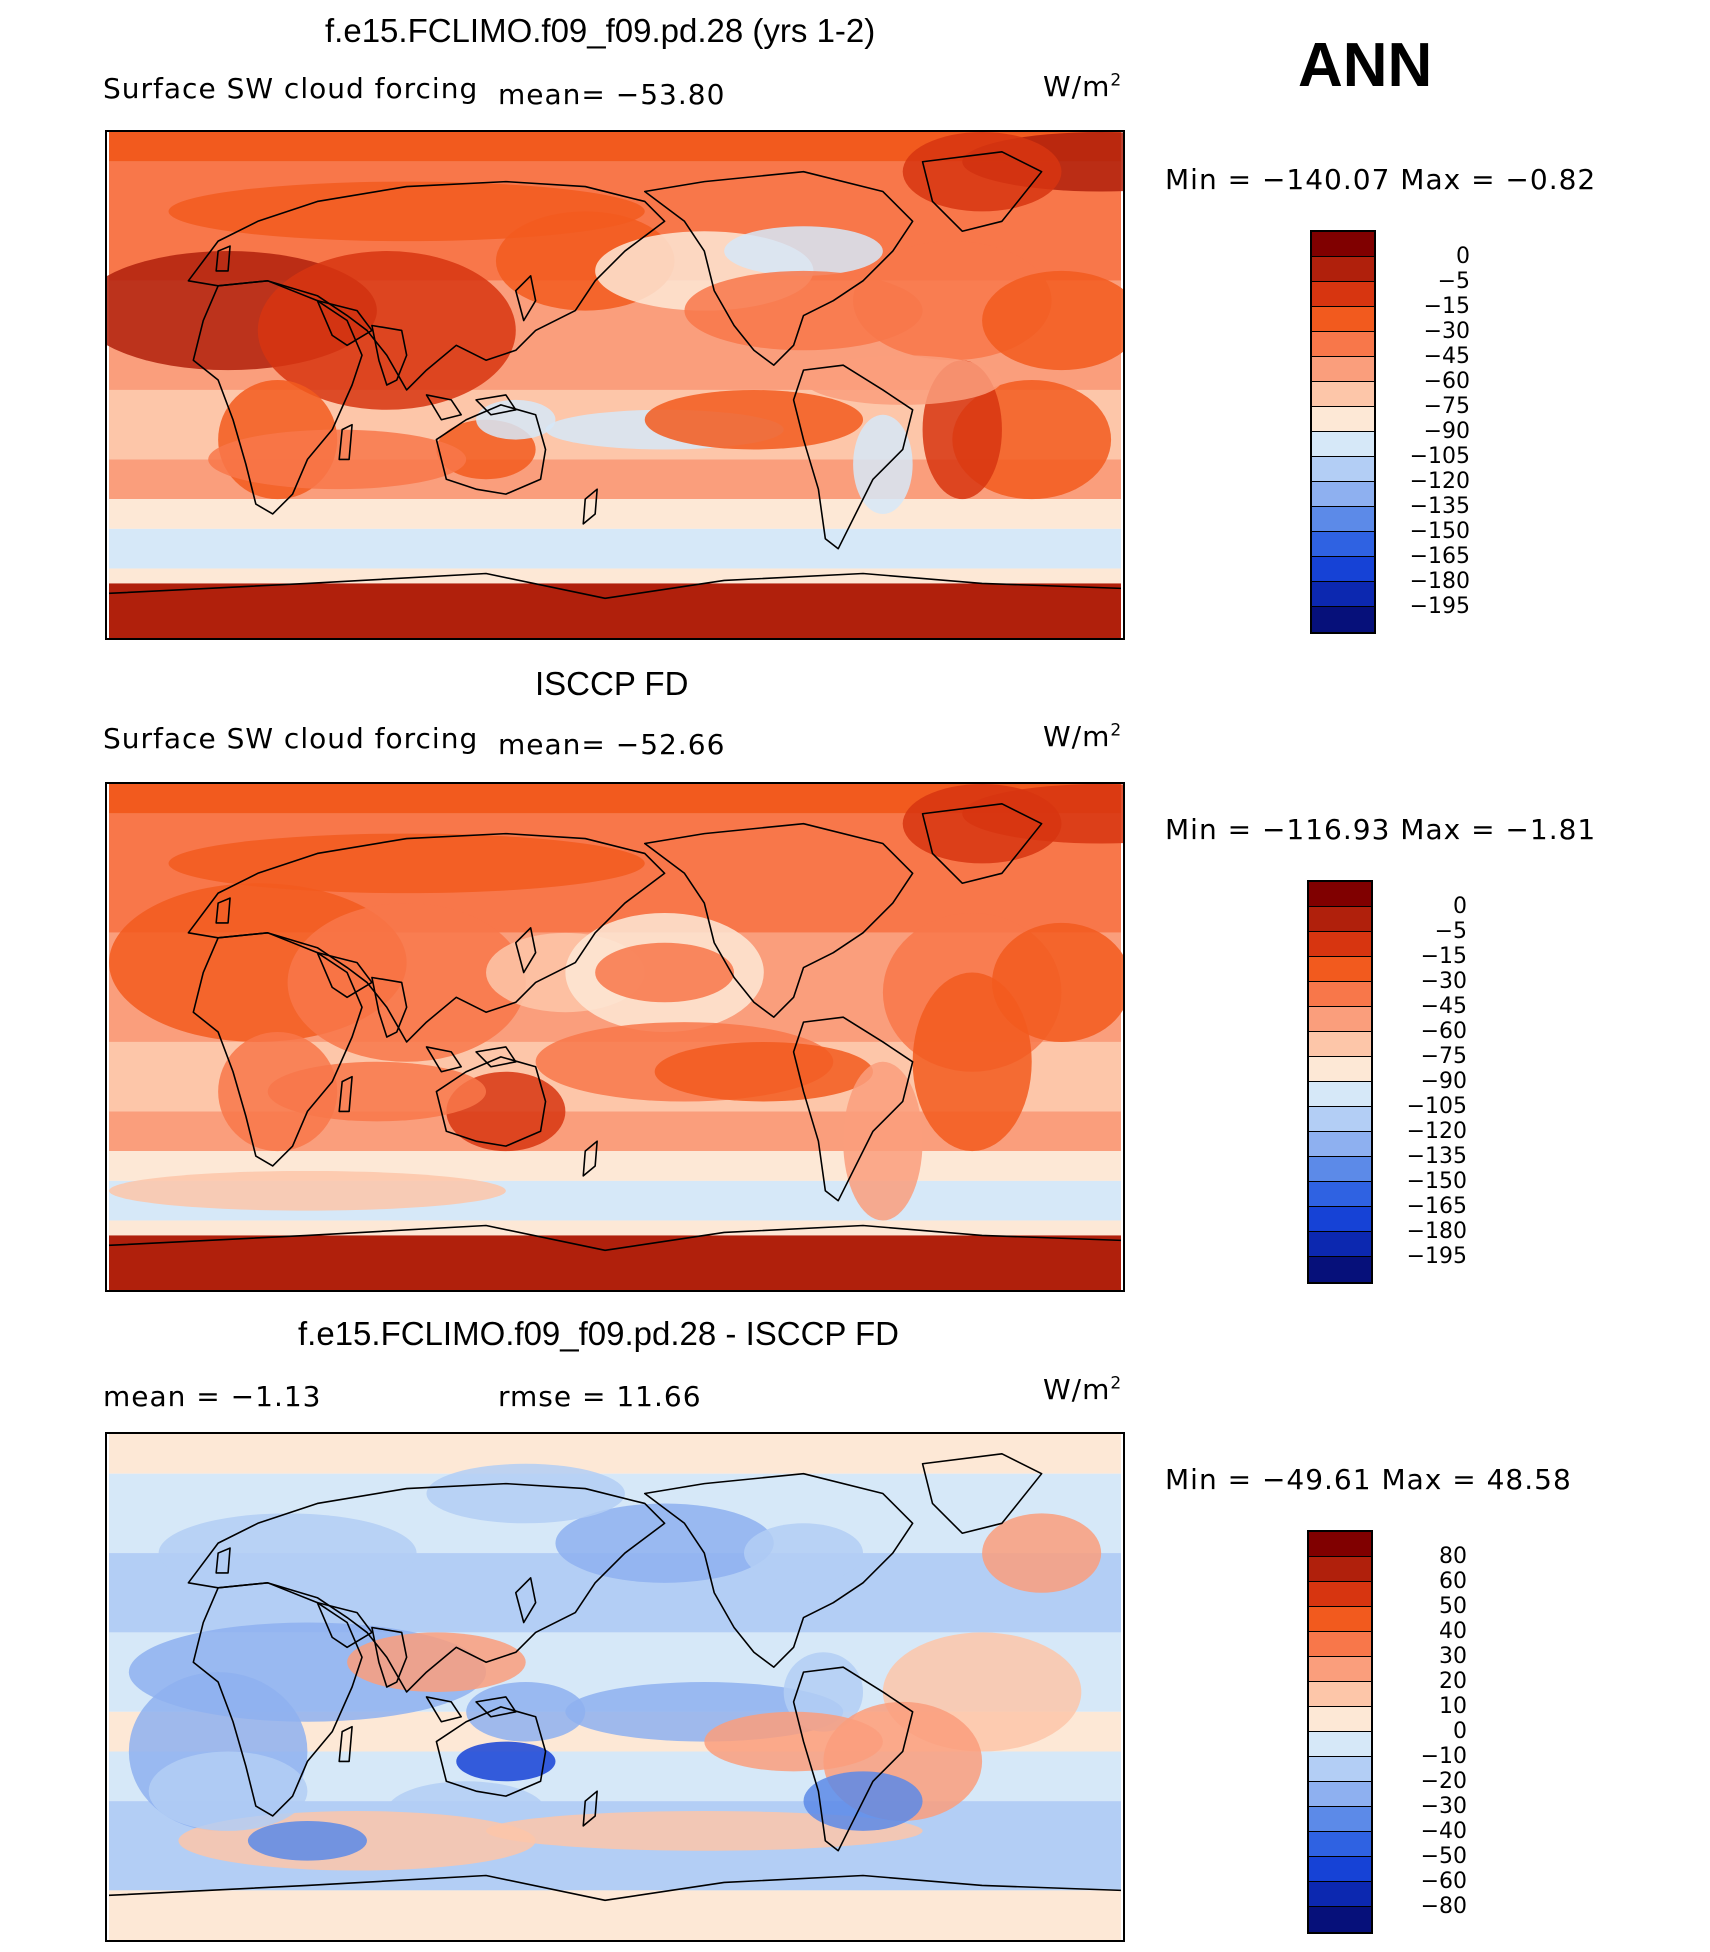 This screenshot has width=1710, height=1952. I want to click on panel-3-mean-label: mean = −1.13, so click(212, 1396).